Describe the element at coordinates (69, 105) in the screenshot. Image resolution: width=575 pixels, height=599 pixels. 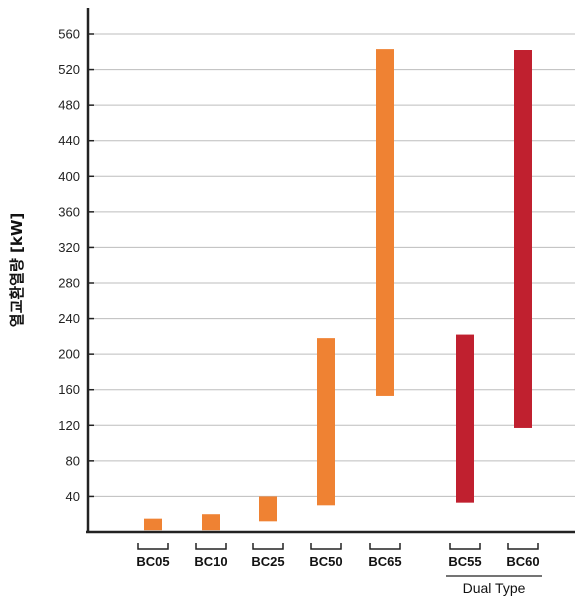
I see `y-tick-label-480: 480` at that location.